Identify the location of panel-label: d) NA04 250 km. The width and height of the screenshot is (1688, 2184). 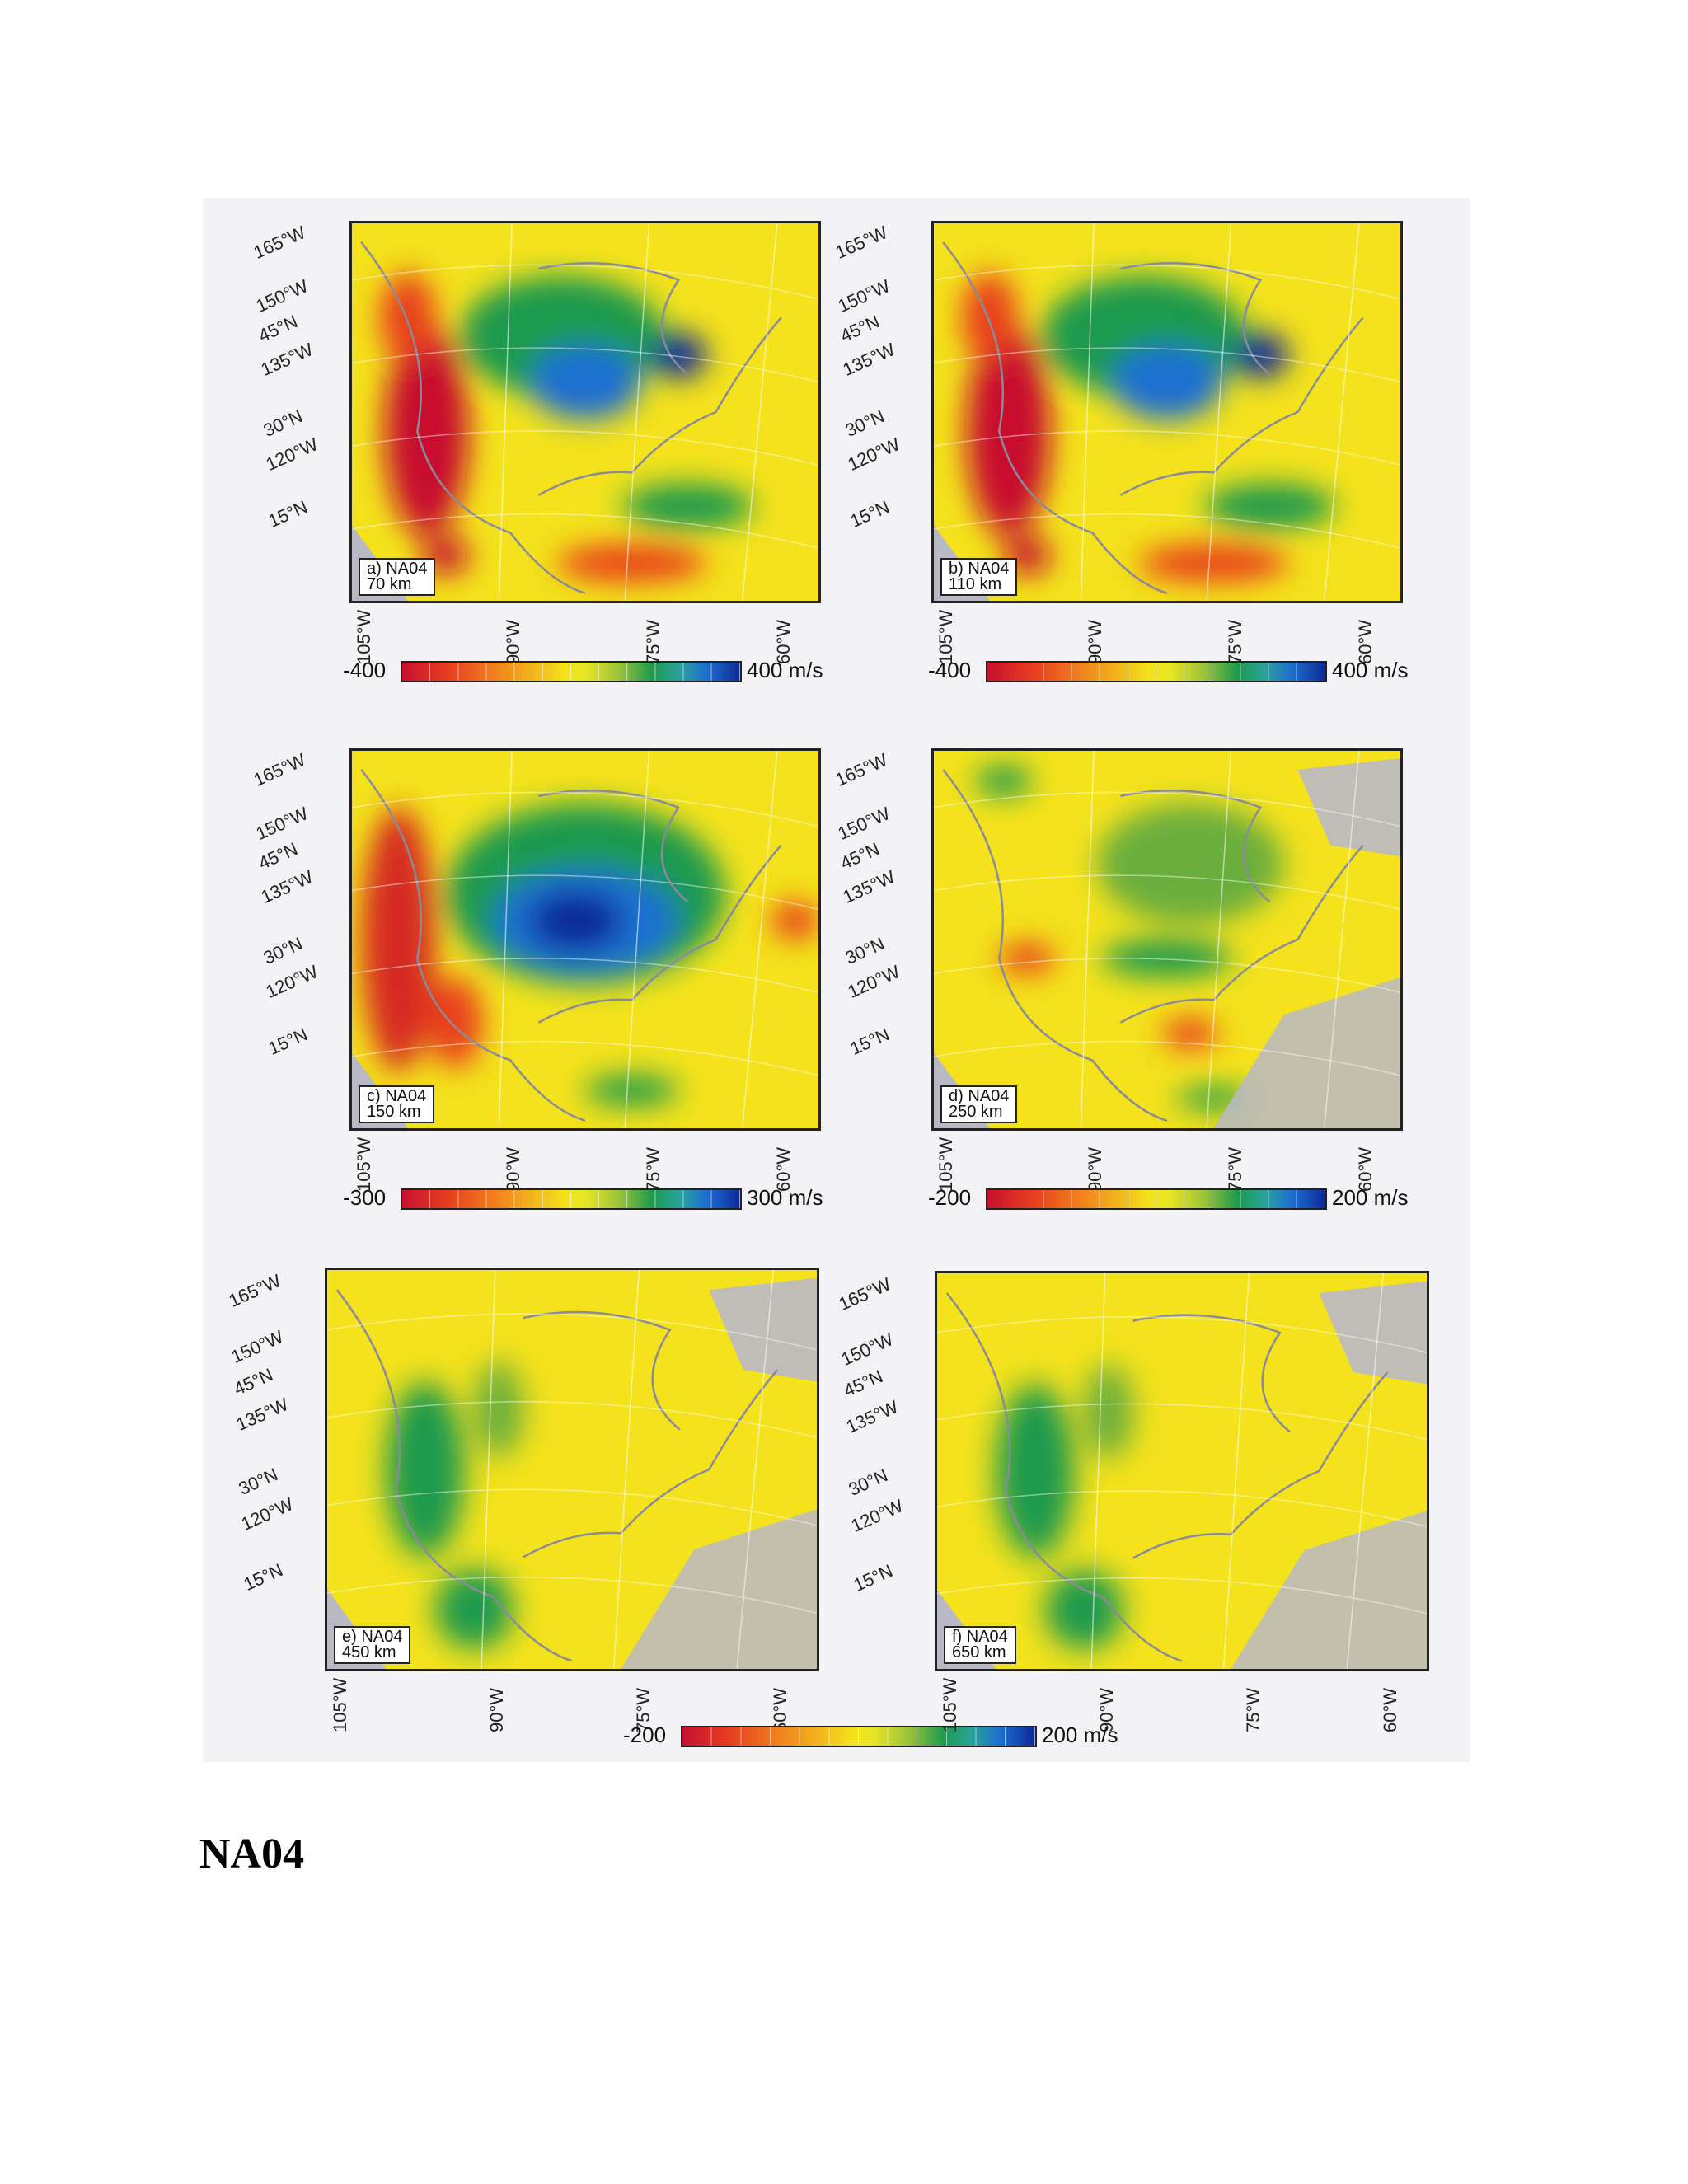
(979, 1104).